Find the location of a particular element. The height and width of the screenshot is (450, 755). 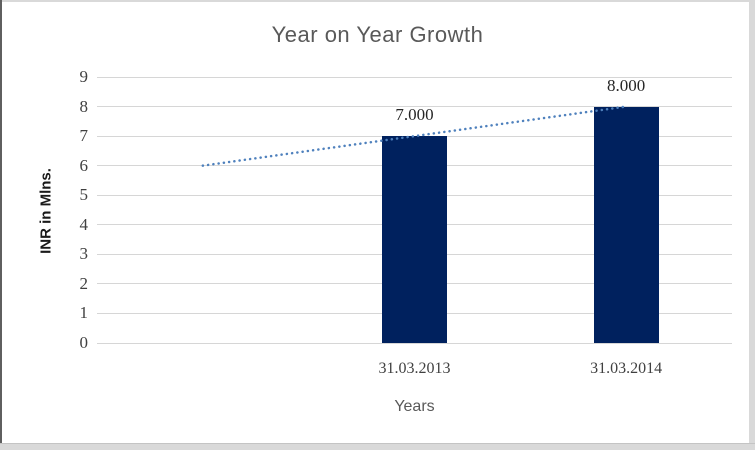

y-tick-label: 6 is located at coordinates (84, 165).